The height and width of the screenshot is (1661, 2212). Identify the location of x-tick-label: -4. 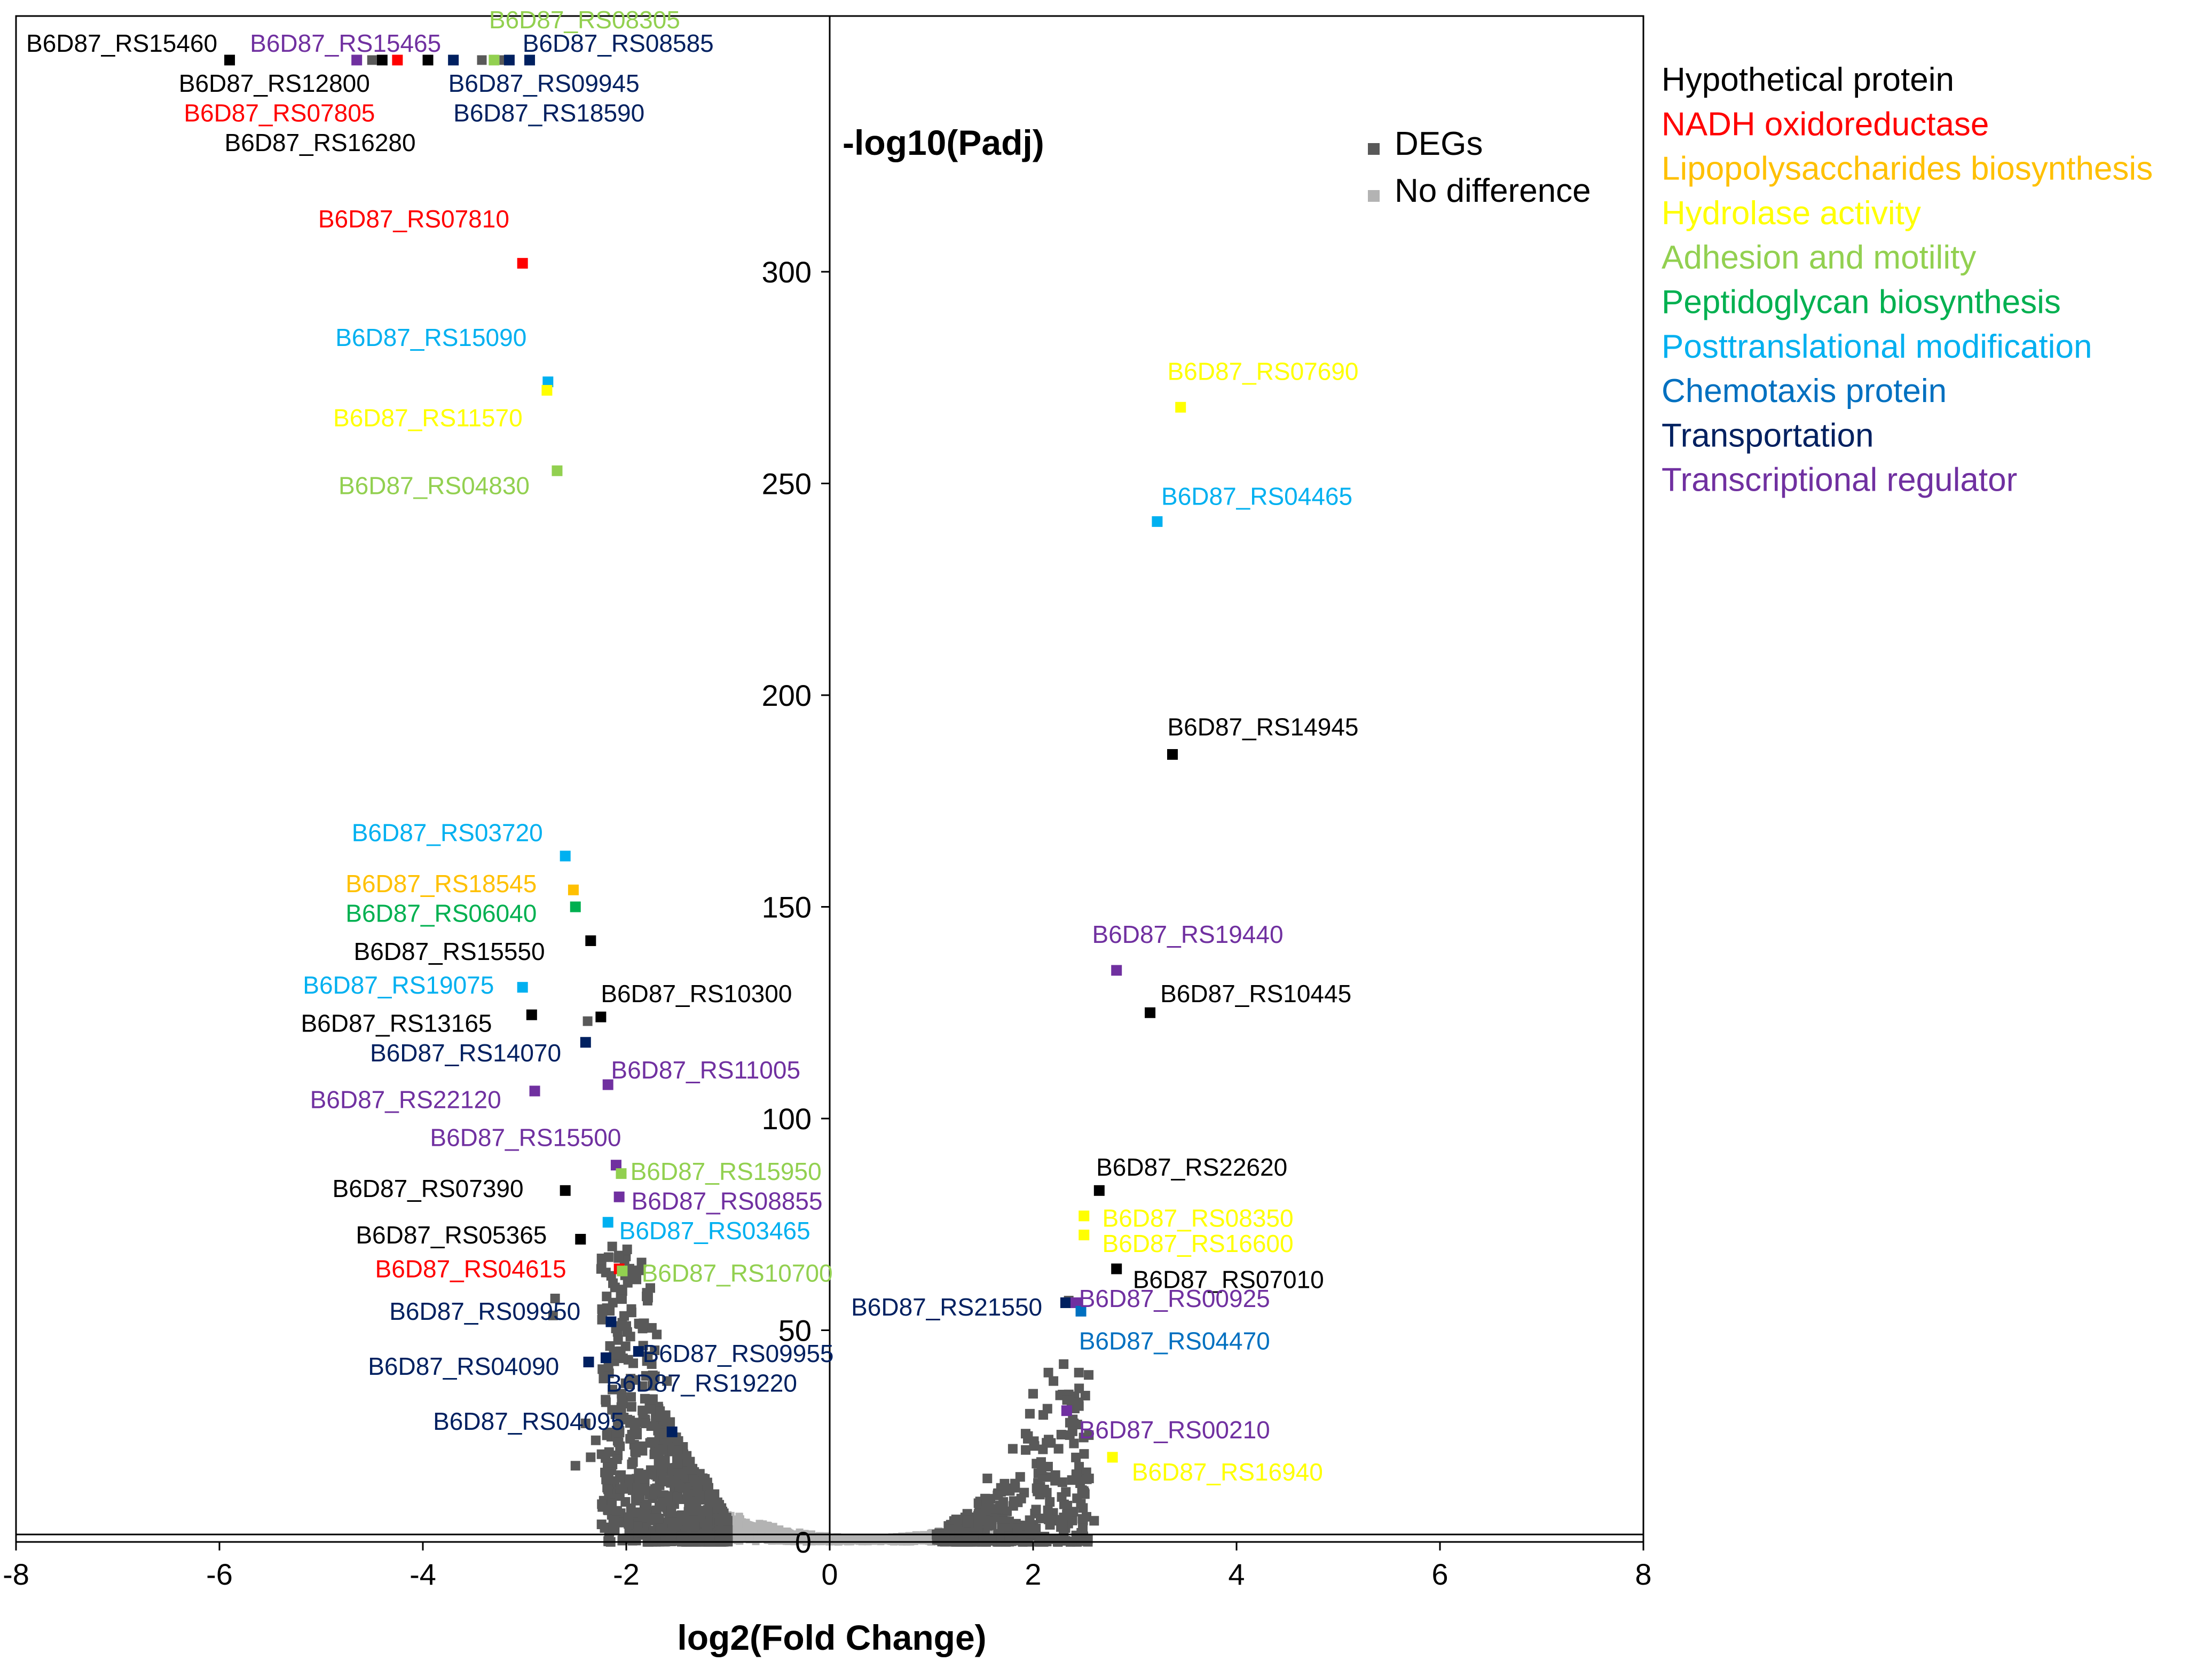
(423, 1574).